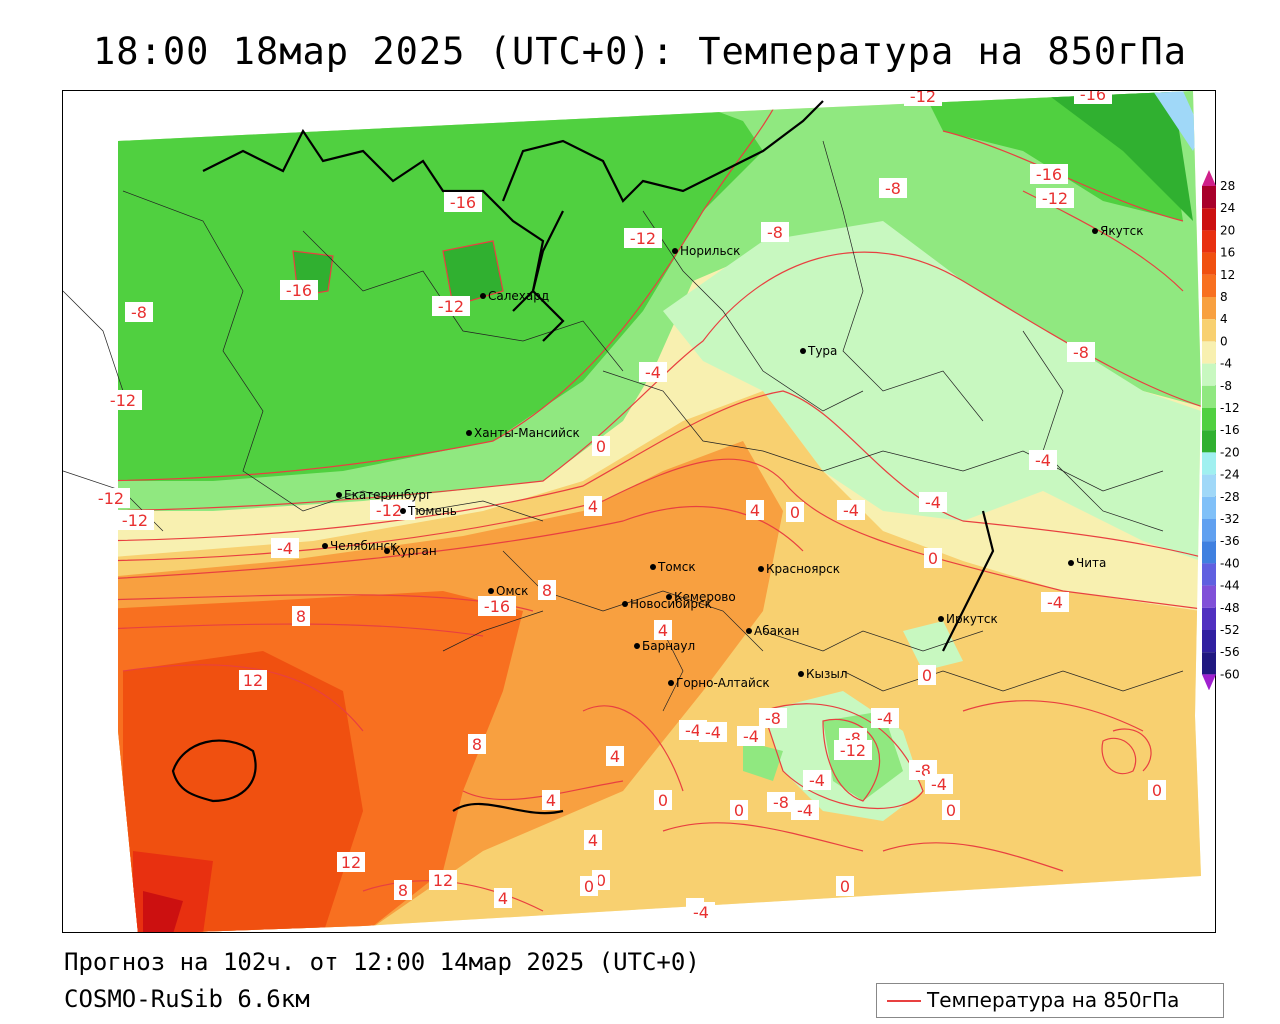 The width and height of the screenshot is (1280, 1024). Describe the element at coordinates (1227, 186) in the screenshot. I see `scale-label: 28` at that location.